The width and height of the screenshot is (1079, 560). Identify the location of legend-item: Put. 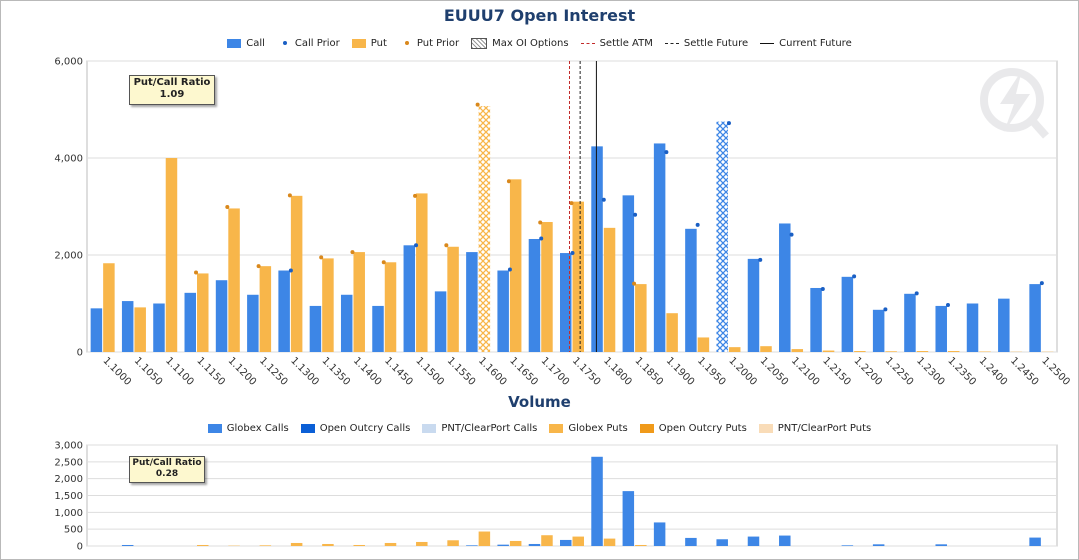
(369, 43).